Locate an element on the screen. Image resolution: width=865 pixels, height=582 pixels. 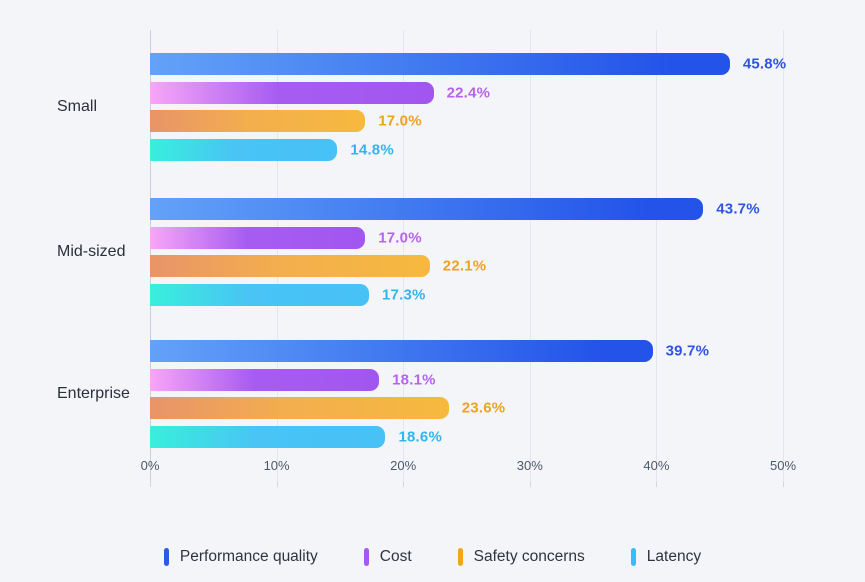
x-tick-label: 10% is located at coordinates (276, 465).